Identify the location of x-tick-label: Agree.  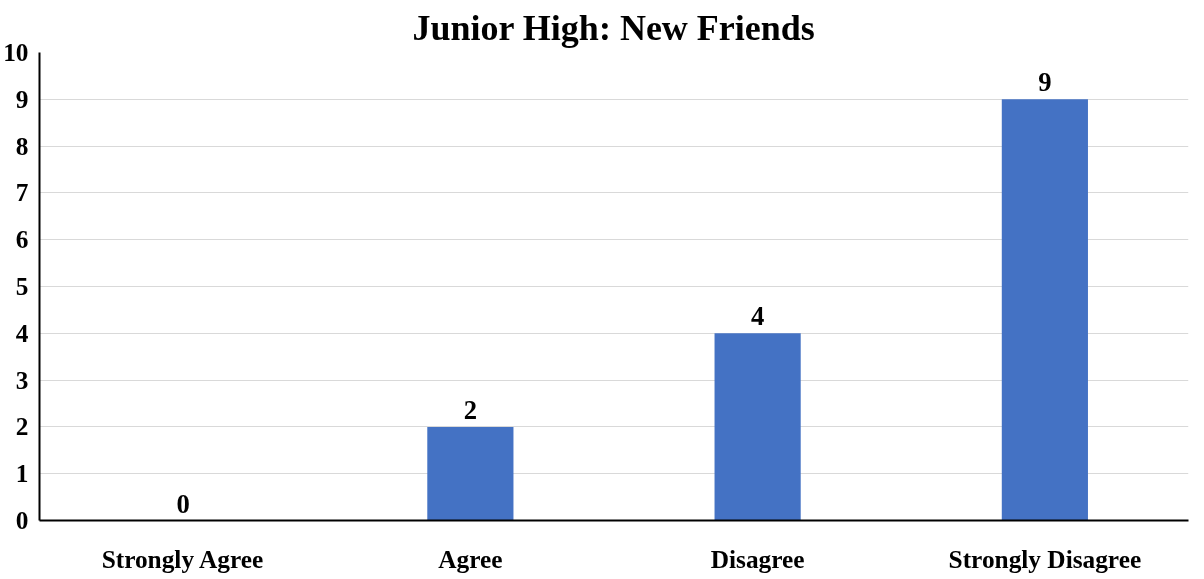
(470, 558).